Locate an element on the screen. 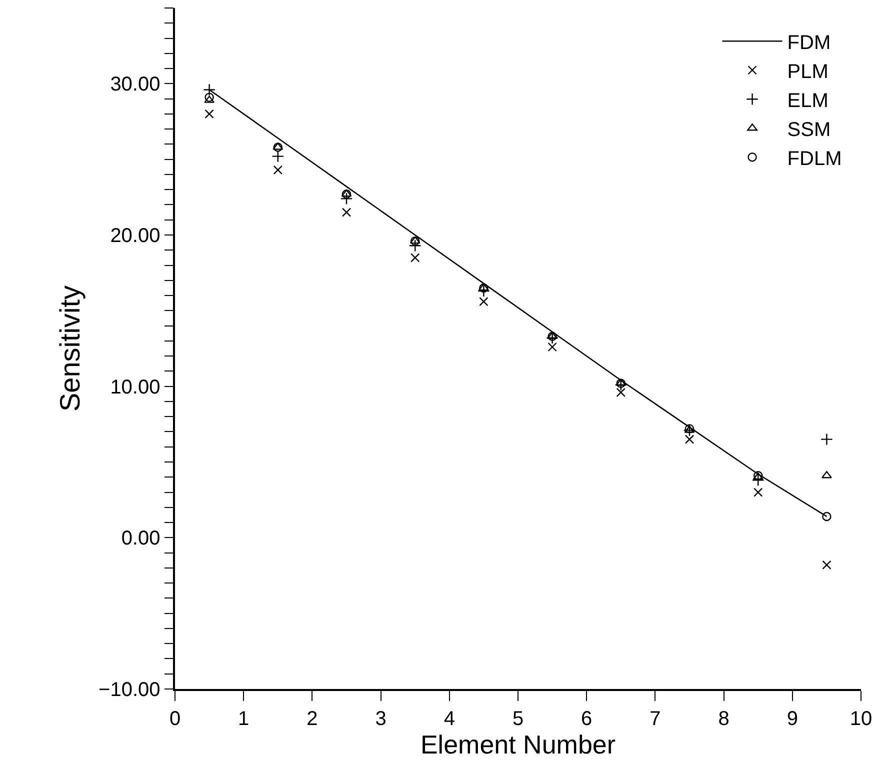  x-axis-title: Element Number is located at coordinates (518, 745).